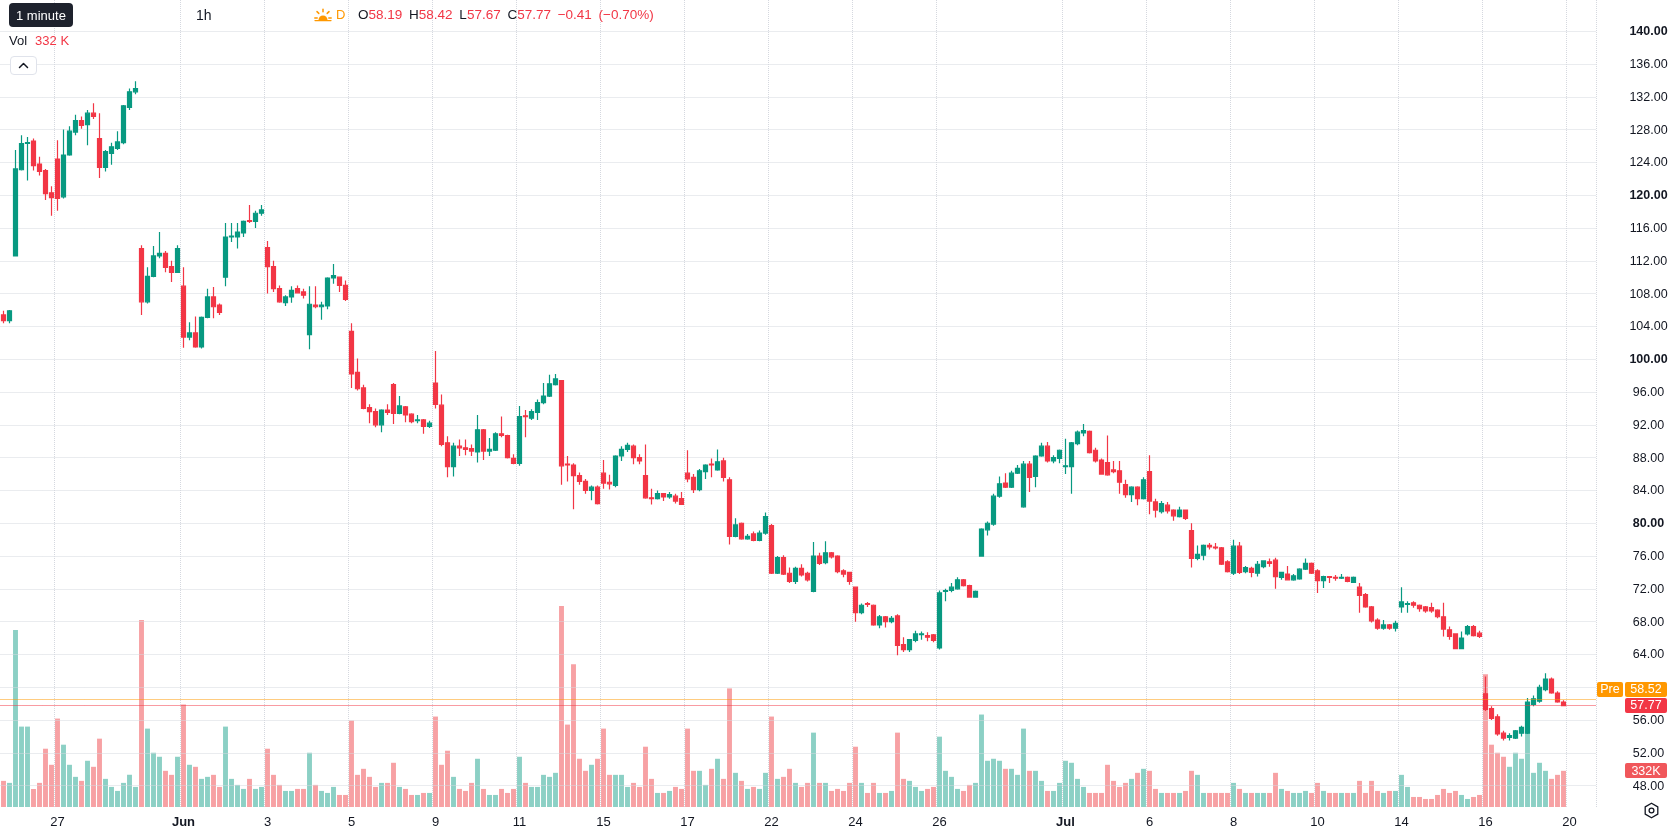 The image size is (1678, 835). What do you see at coordinates (1648, 424) in the screenshot?
I see `y-tick-label: 92.00` at bounding box center [1648, 424].